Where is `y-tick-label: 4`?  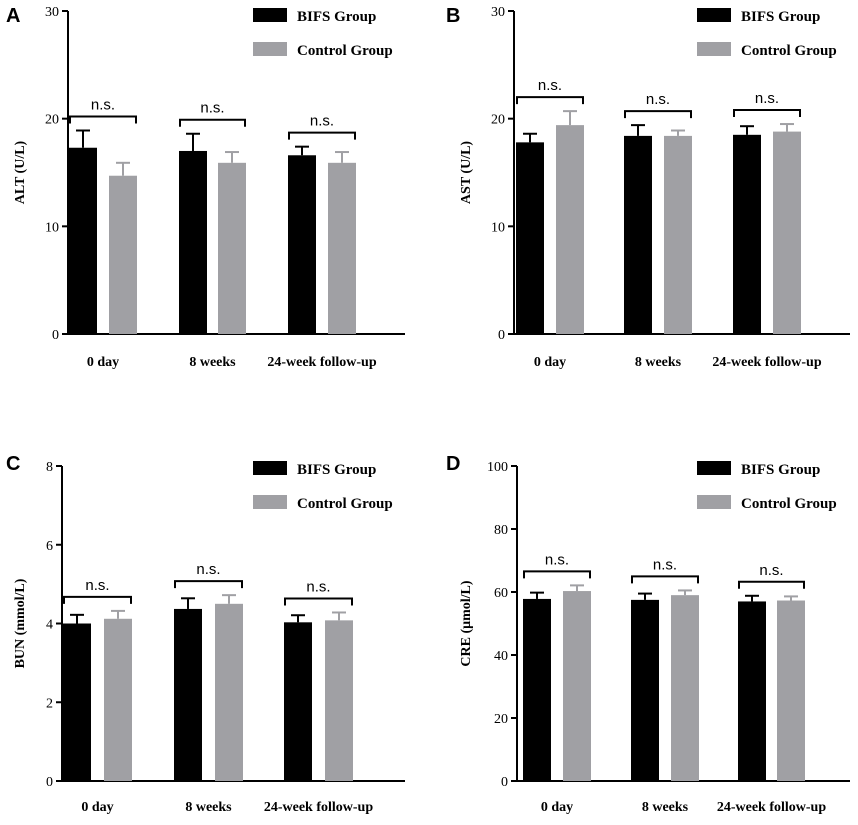 y-tick-label: 4 is located at coordinates (49, 625).